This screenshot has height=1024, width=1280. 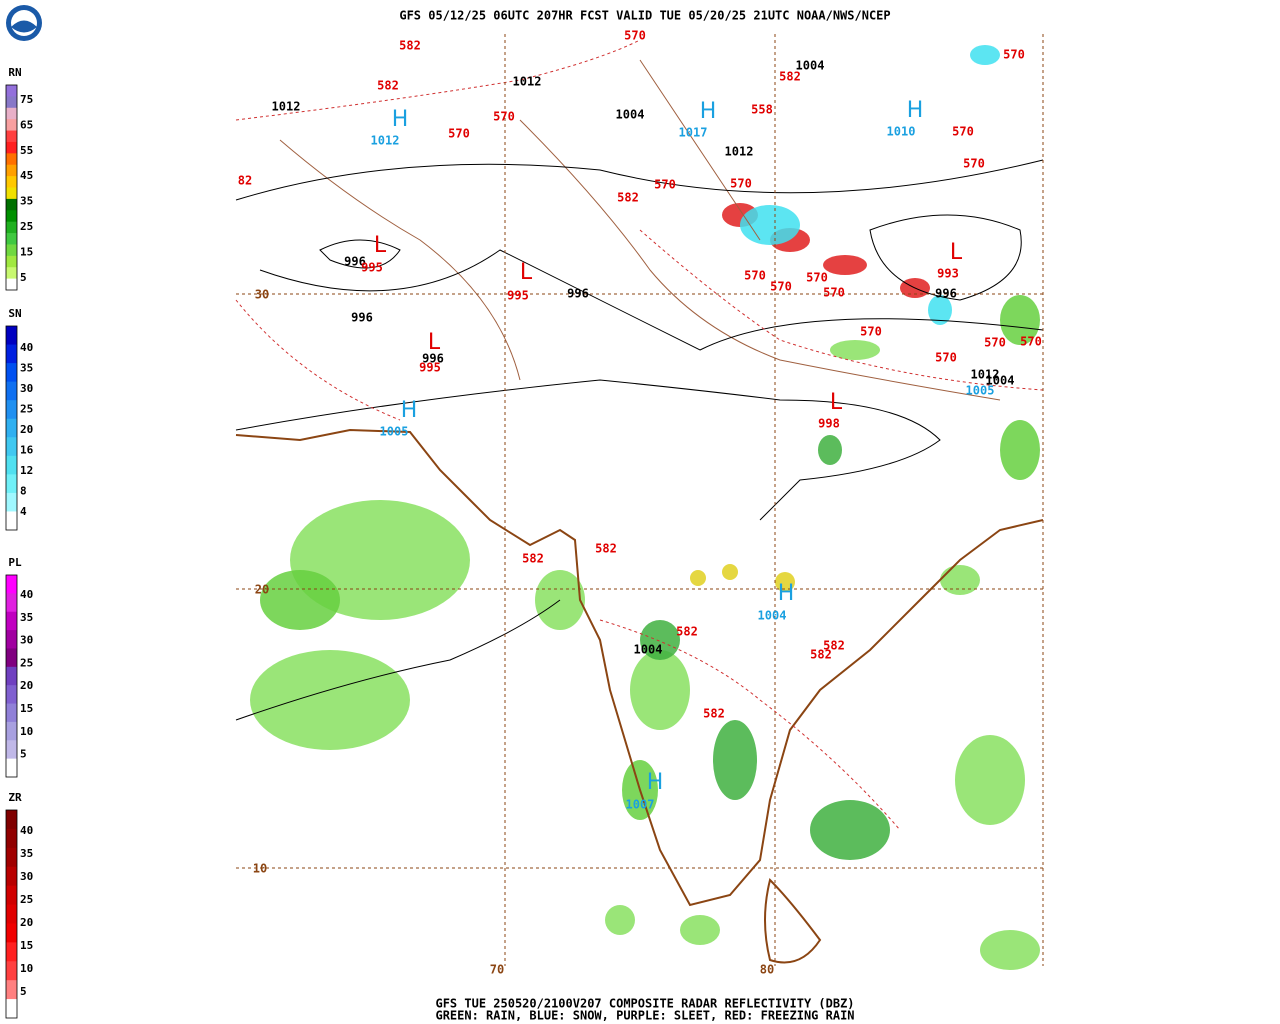 I want to click on contour-label: 1007, so click(x=640, y=805).